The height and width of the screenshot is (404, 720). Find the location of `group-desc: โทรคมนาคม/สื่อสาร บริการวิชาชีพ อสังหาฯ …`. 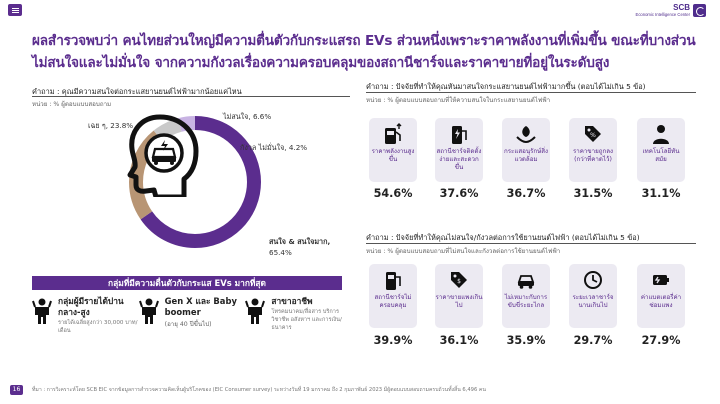

group-desc: โทรคมนาคม/สื่อสาร บริการวิชาชีพ อสังหาฯ … is located at coordinates (306, 320).